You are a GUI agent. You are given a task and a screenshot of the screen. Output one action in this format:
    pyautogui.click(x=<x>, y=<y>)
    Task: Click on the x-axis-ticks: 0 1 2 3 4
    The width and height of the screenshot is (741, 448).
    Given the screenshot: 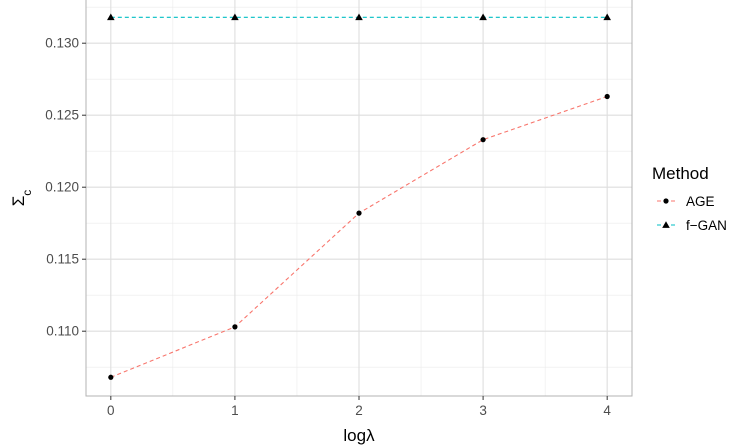 What is the action you would take?
    pyautogui.click(x=359, y=407)
    